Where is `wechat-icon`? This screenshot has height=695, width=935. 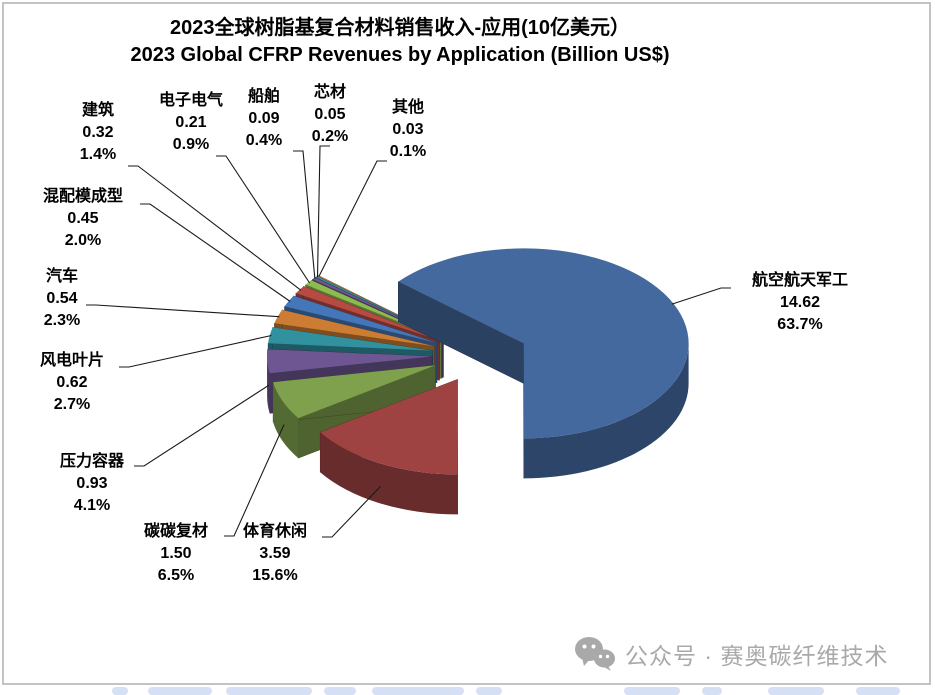 wechat-icon is located at coordinates (595, 654).